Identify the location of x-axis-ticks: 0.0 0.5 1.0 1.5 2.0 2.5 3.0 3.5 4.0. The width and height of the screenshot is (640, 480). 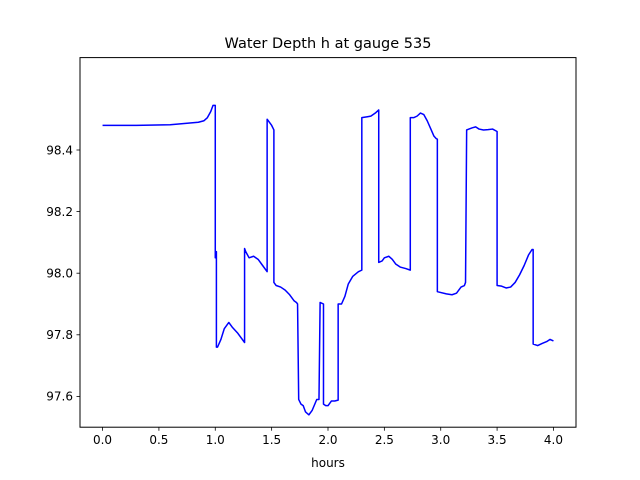
(328, 437).